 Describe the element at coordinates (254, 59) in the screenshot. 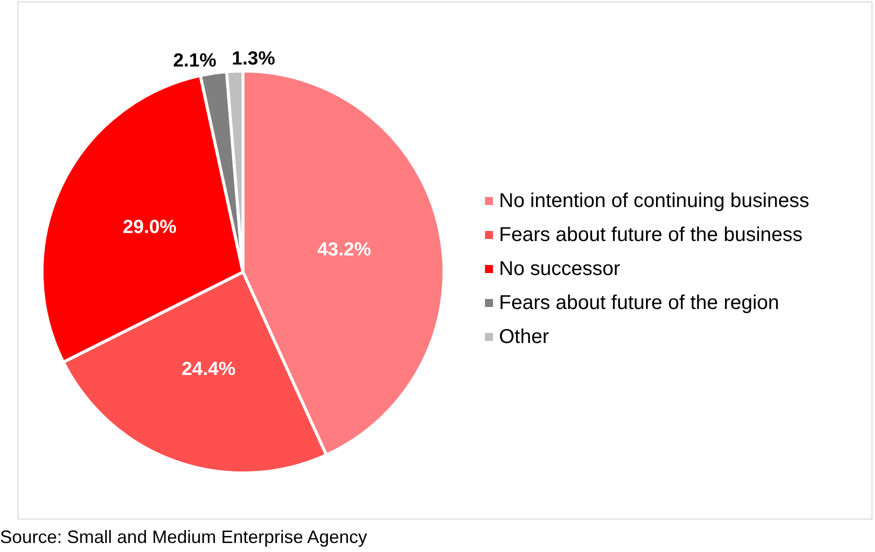

I see `data-label: 1.3%` at that location.